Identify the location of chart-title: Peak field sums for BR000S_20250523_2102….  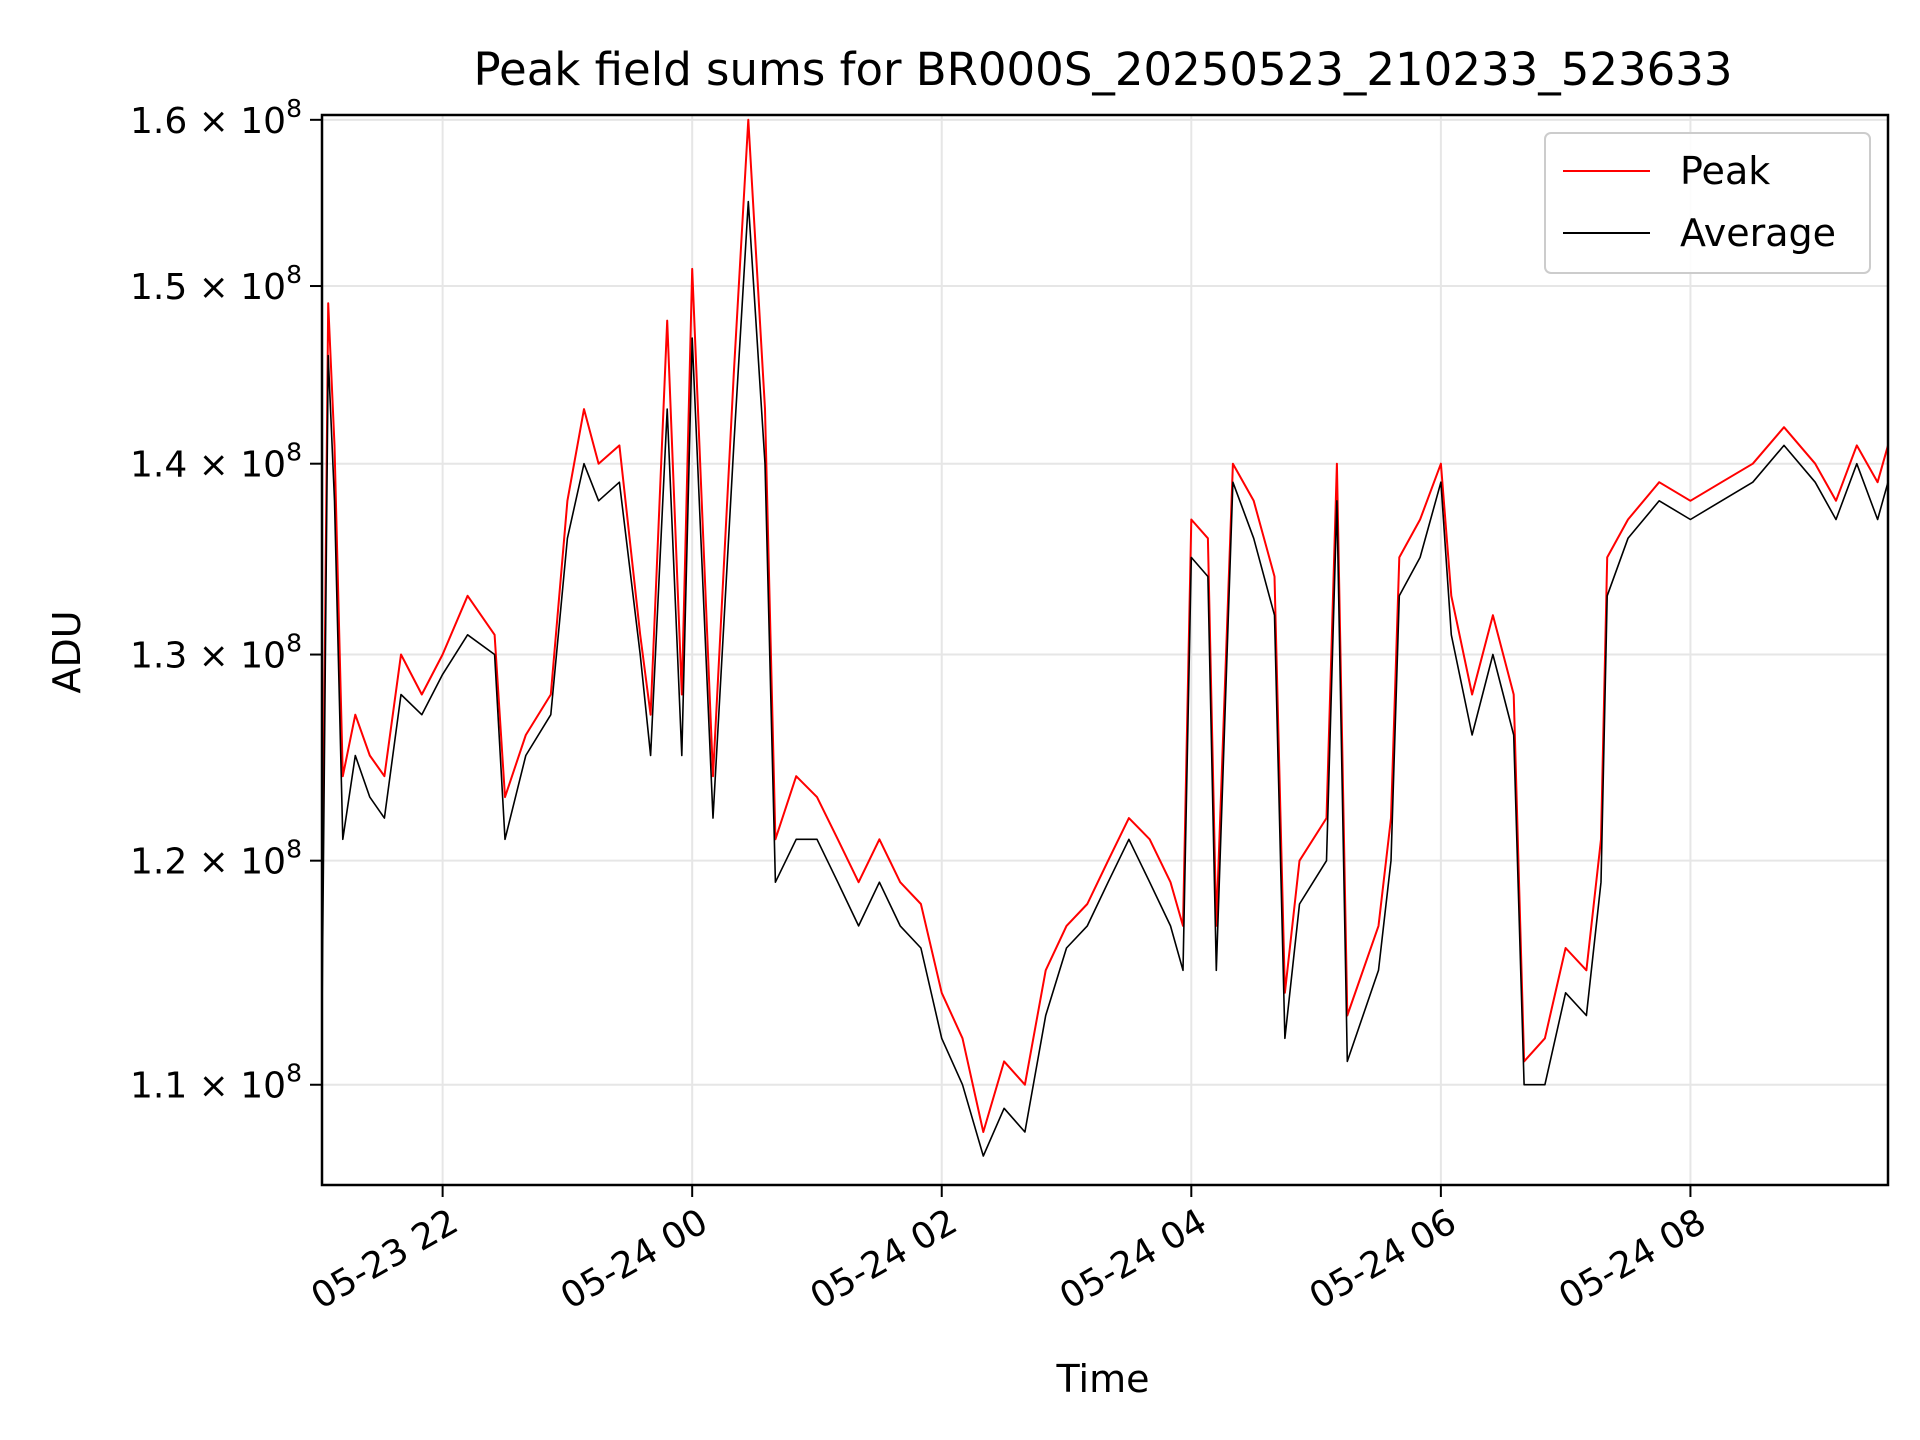
(1103, 69).